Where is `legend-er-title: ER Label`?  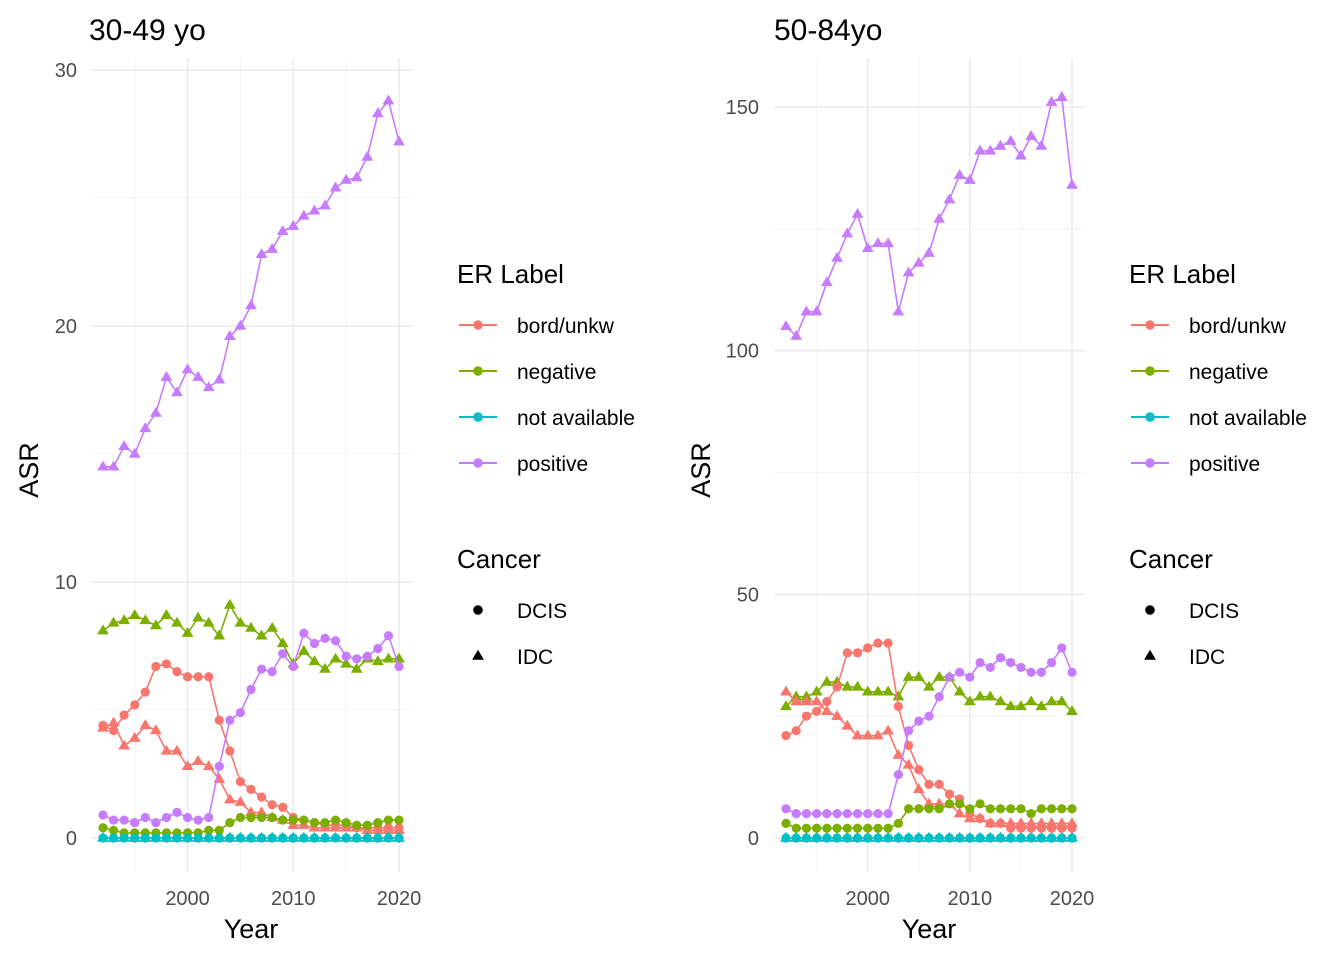 legend-er-title: ER Label is located at coordinates (510, 274).